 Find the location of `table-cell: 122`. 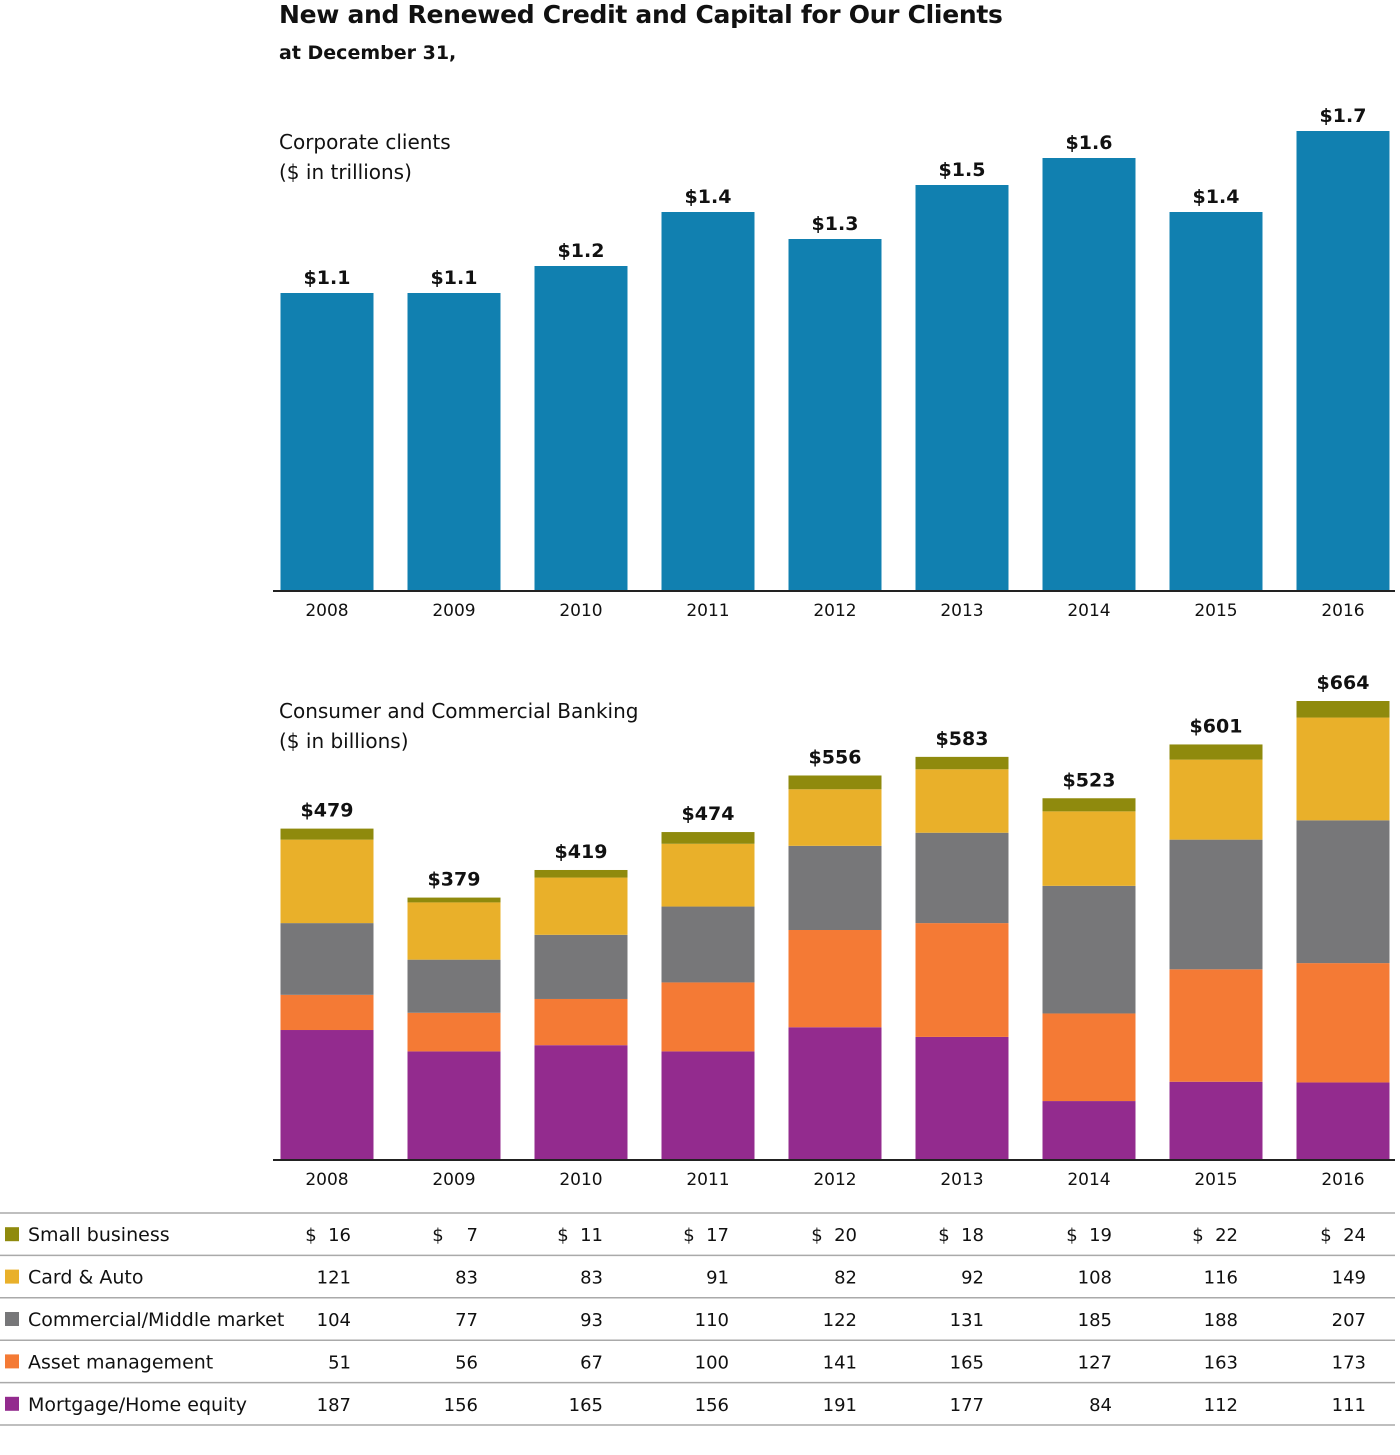

table-cell: 122 is located at coordinates (840, 1320).